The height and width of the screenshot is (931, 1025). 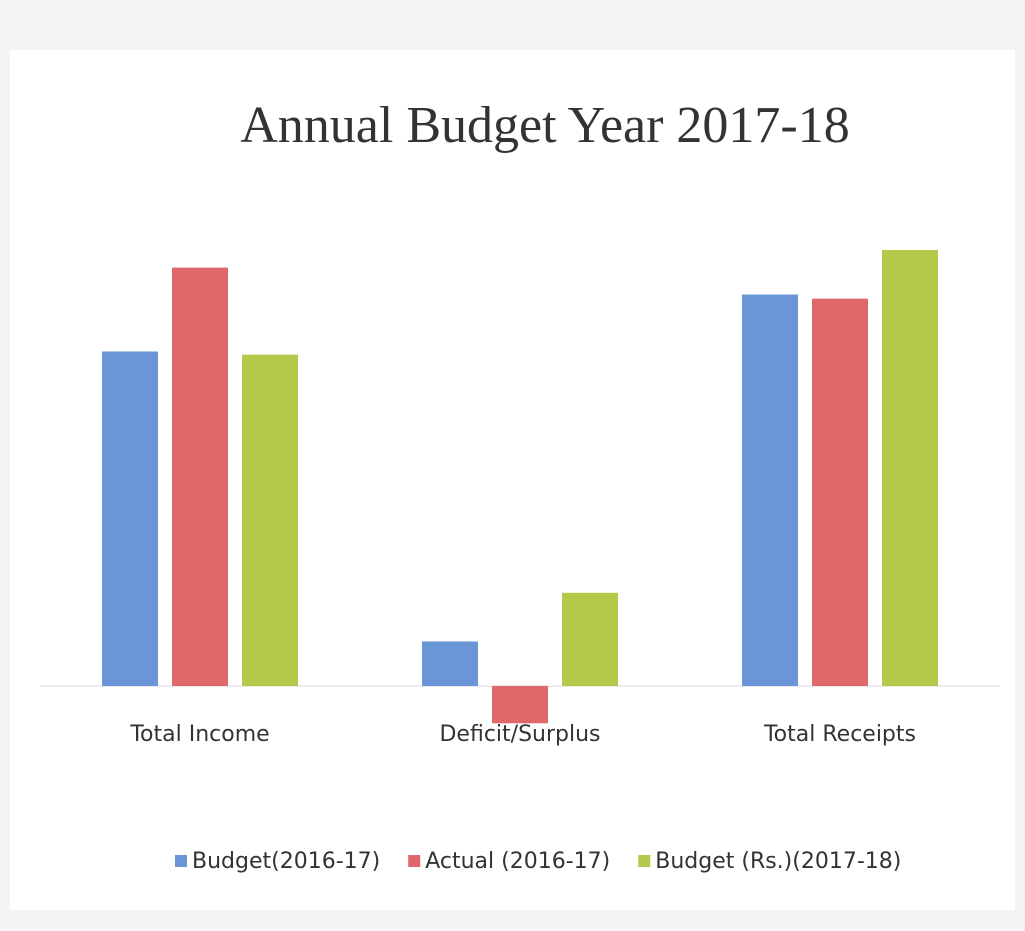 I want to click on x-tick-label: Total Income, so click(x=199, y=734).